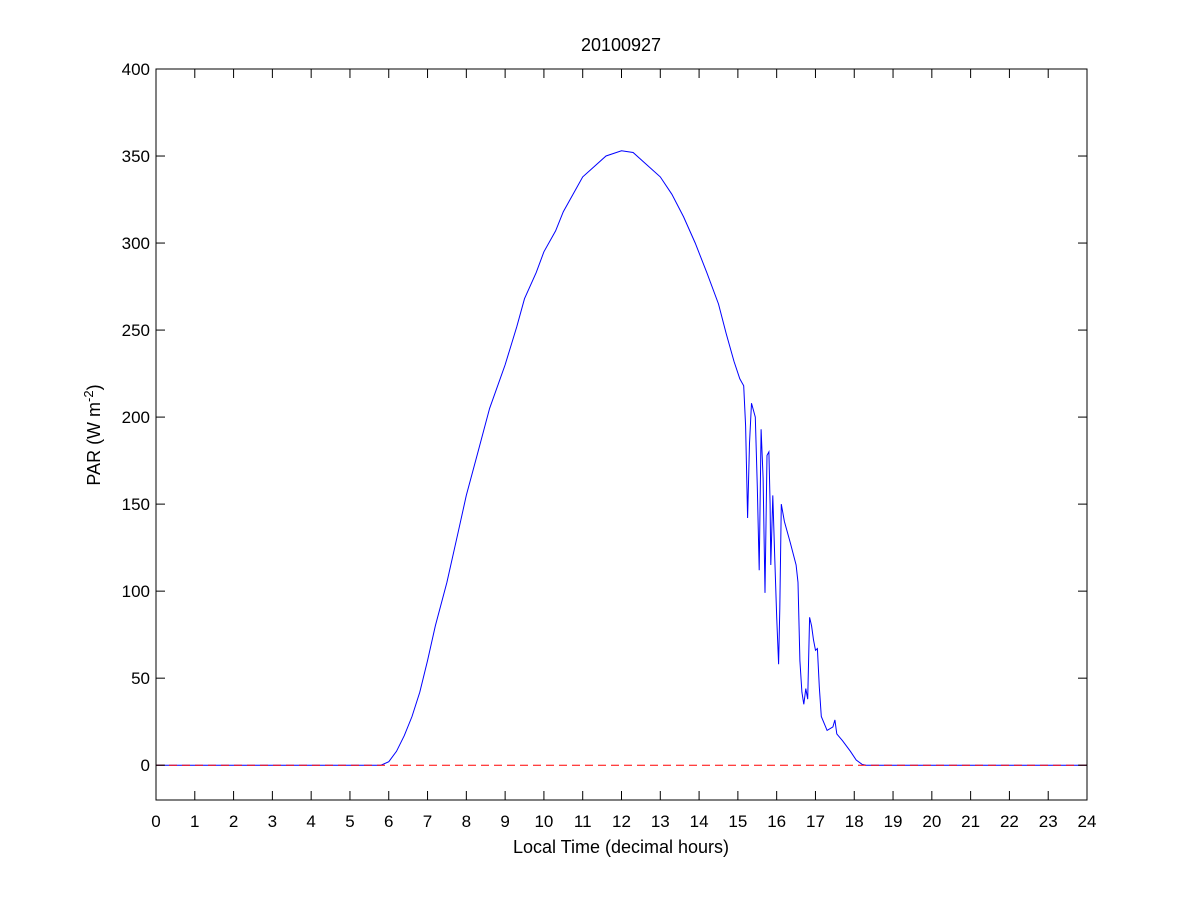 Image resolution: width=1201 pixels, height=900 pixels. I want to click on x-tick-label: 4, so click(310, 821).